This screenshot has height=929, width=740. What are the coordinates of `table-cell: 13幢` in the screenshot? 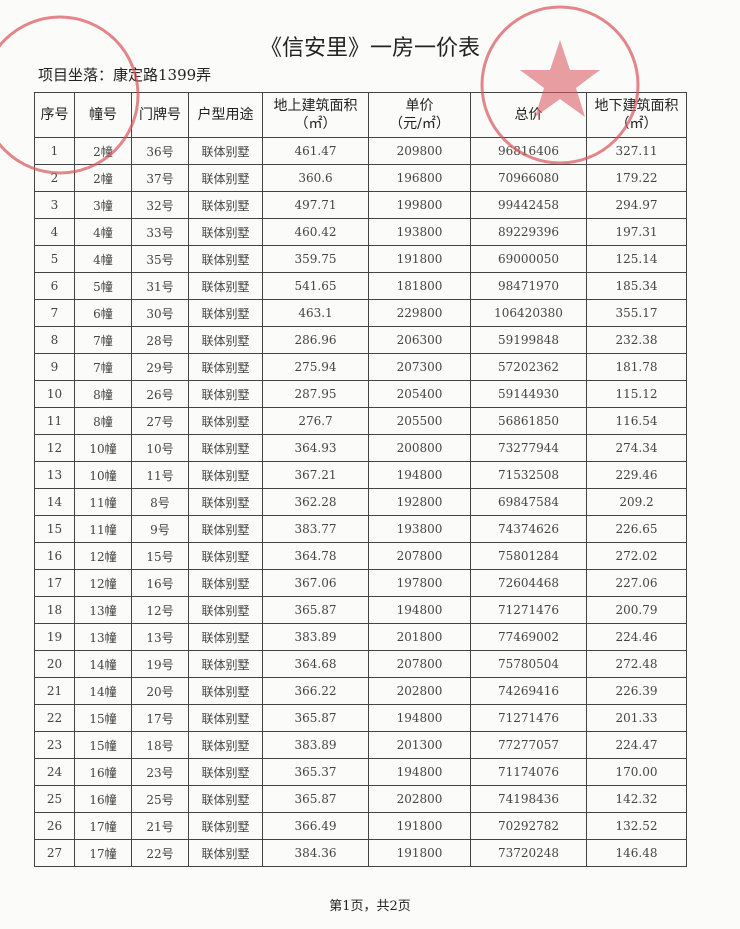 It's located at (103, 637).